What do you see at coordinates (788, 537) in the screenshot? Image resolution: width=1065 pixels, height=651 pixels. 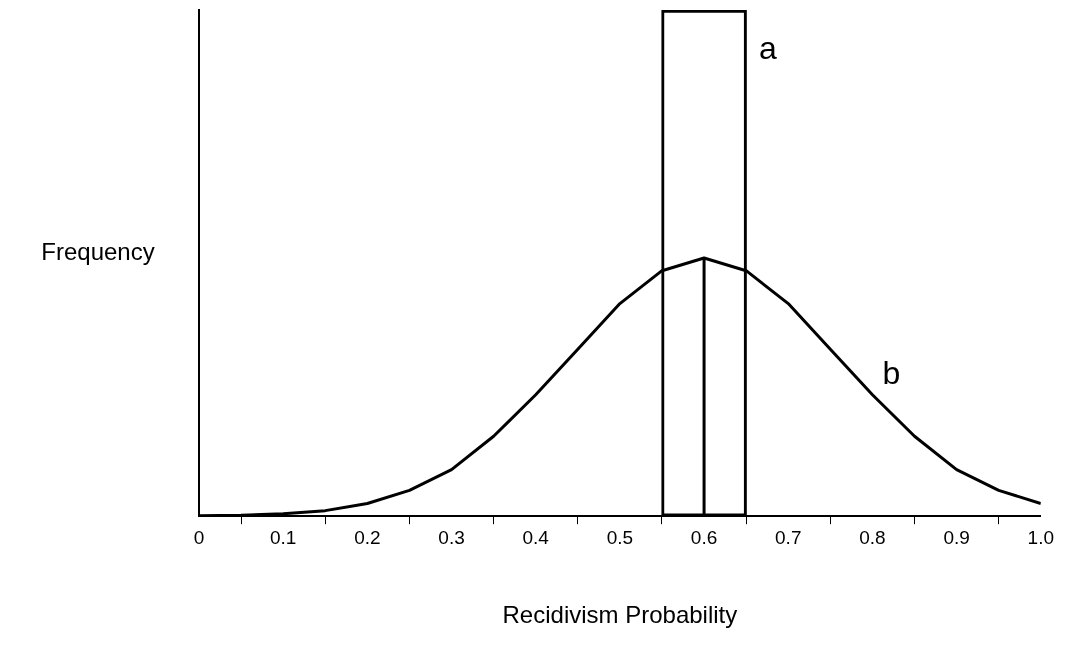 I see `x-tick-label: 0.7` at bounding box center [788, 537].